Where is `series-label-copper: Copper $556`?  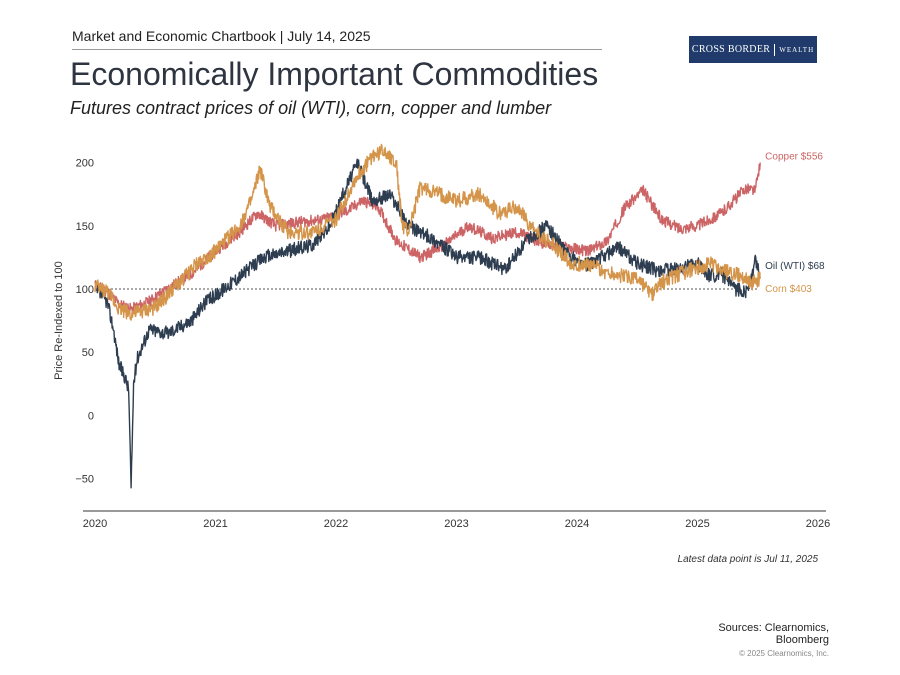
series-label-copper: Copper $556 is located at coordinates (794, 157).